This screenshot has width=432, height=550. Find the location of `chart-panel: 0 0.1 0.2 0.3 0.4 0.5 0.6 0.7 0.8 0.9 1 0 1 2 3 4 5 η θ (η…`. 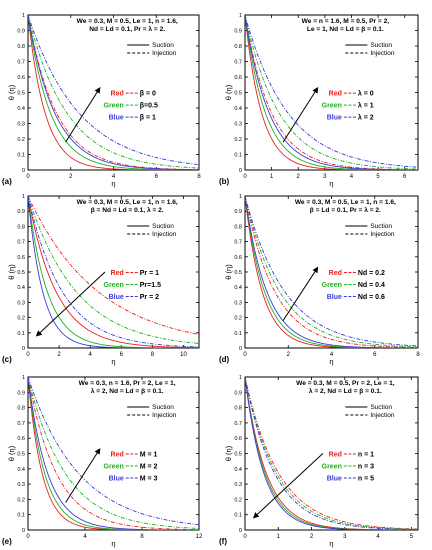

chart-panel: 0 0.1 0.2 0.3 0.4 0.5 0.6 0.7 0.8 0.9 1 0 1 2 3 4 5 η θ (η… is located at coordinates (319, 461).